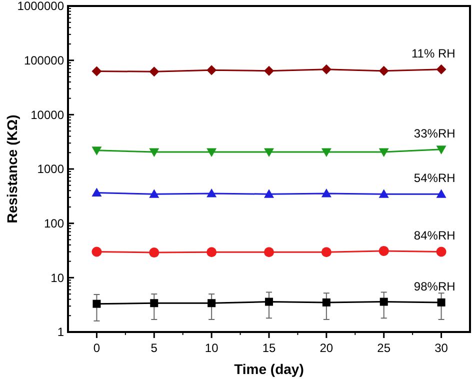 Image resolution: width=474 pixels, height=379 pixels. Describe the element at coordinates (384, 348) in the screenshot. I see `x-tick-label: 25` at that location.